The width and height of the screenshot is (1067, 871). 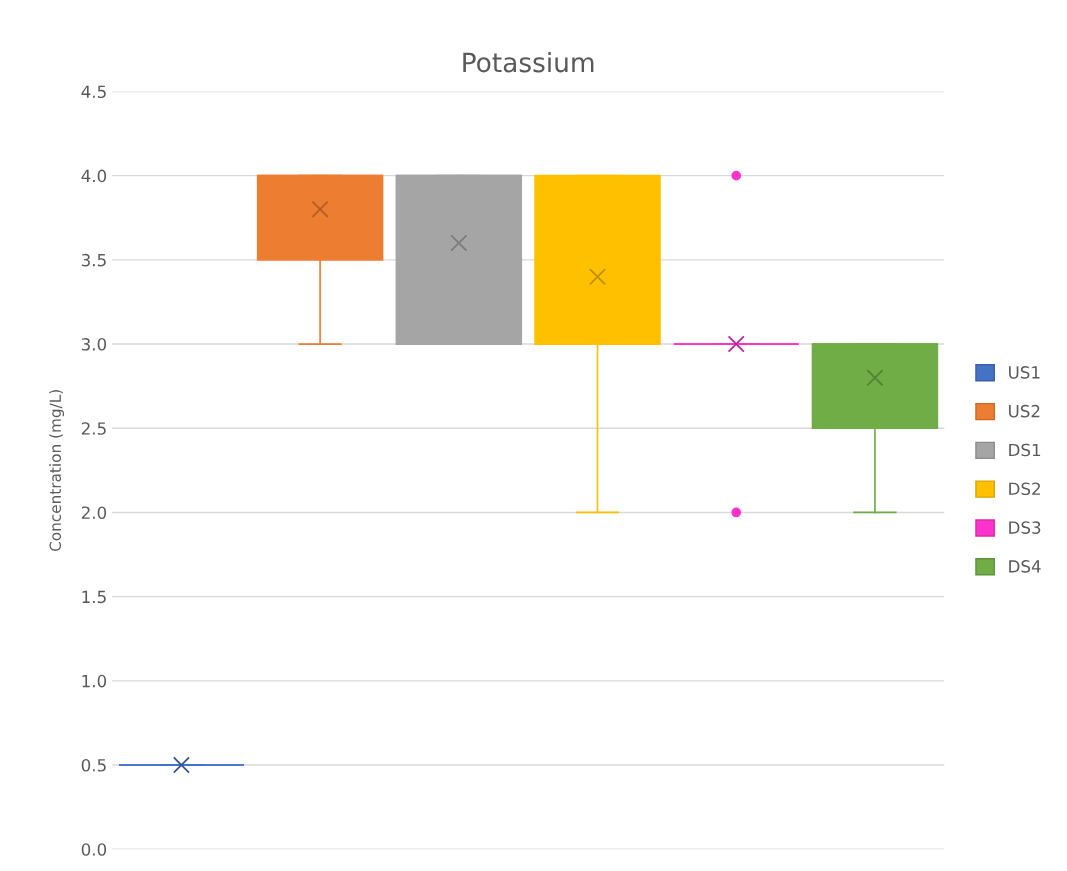 What do you see at coordinates (93, 92) in the screenshot?
I see `y-tick-label: 4.5` at bounding box center [93, 92].